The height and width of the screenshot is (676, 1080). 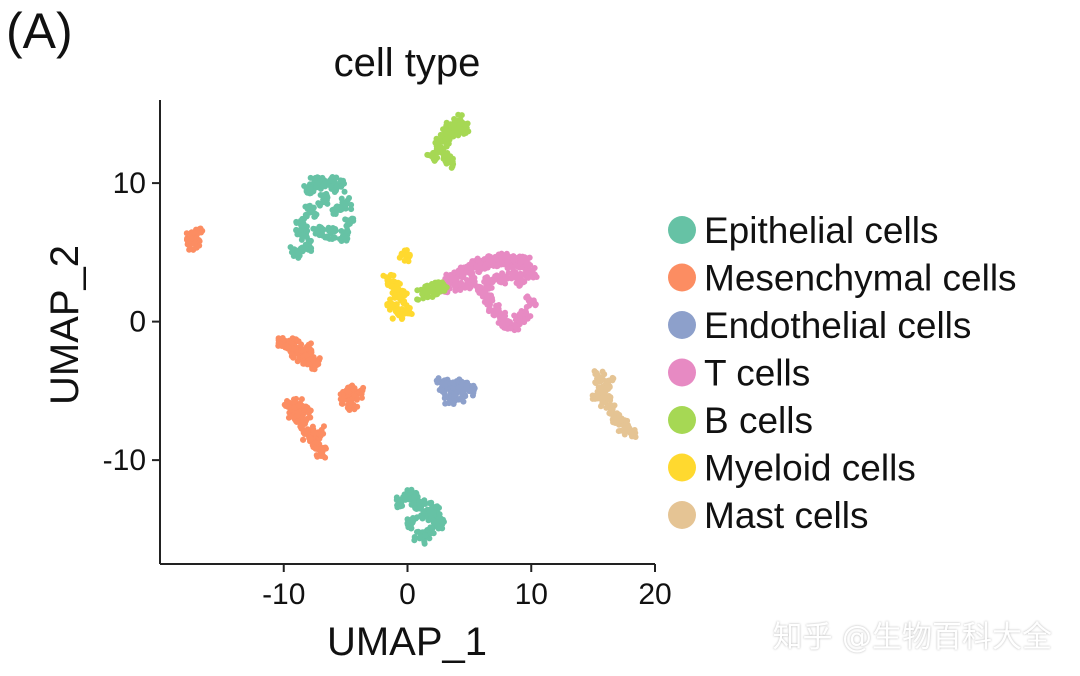 I want to click on y-axis-title: UMAP_2, so click(x=65, y=325).